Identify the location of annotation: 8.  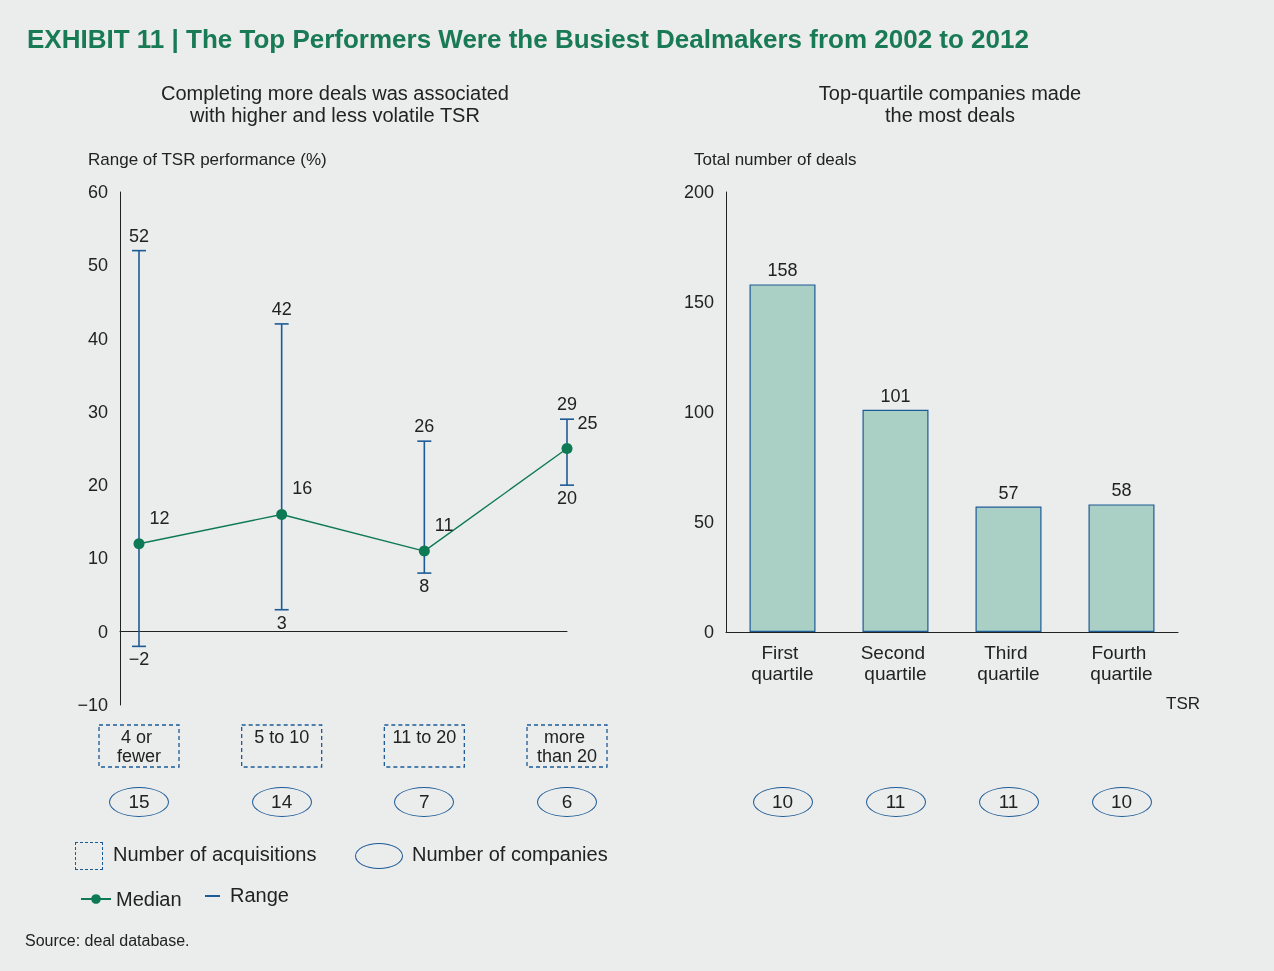
(424, 587).